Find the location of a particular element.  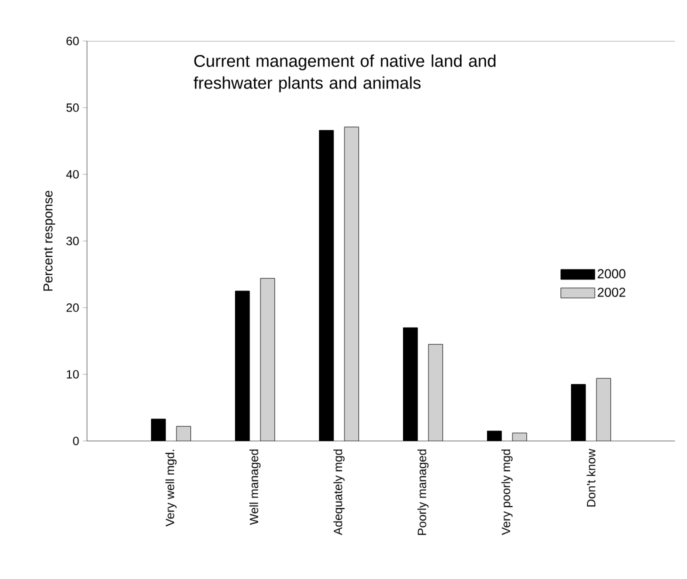

y-tick-label: 40 is located at coordinates (72, 174).